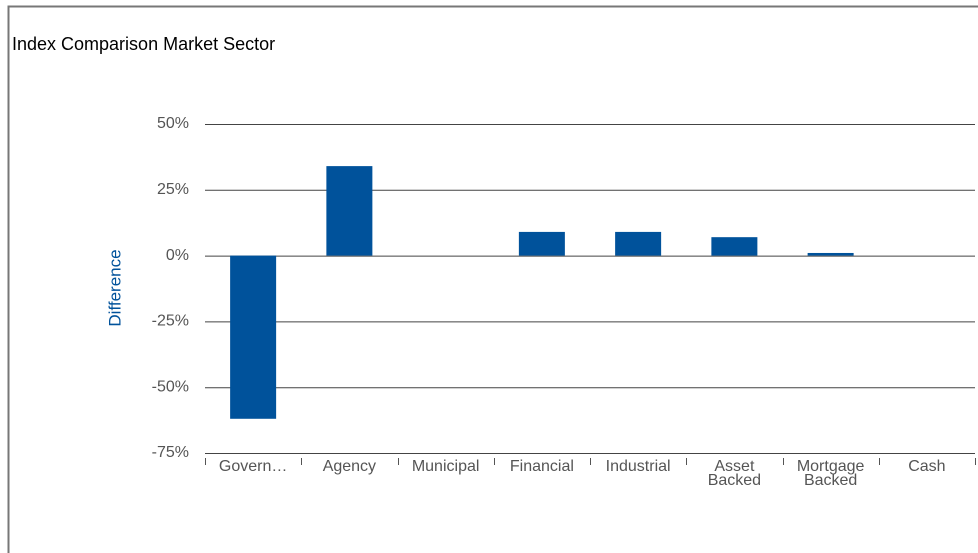  What do you see at coordinates (927, 466) in the screenshot?
I see `x-tick-label: Cash` at bounding box center [927, 466].